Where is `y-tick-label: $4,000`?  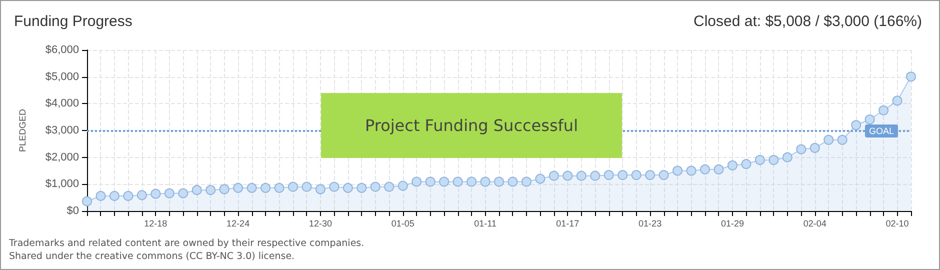 y-tick-label: $4,000 is located at coordinates (62, 104).